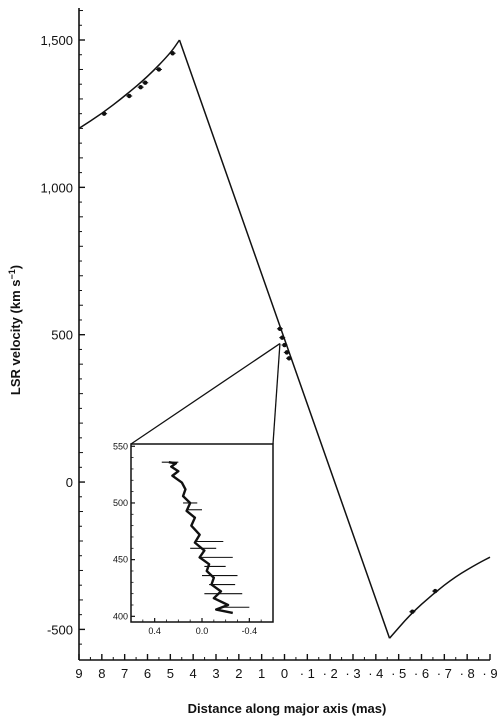 This screenshot has height=724, width=499. I want to click on x-tick-label: 0, so click(284, 673).